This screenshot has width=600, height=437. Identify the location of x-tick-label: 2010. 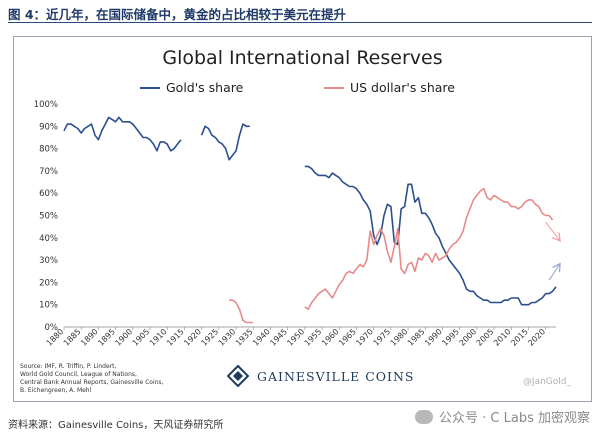
(502, 337).